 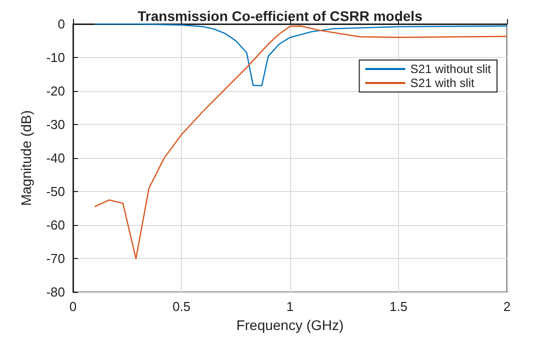 What do you see at coordinates (290, 325) in the screenshot?
I see `x-axis-title: Frequency (GHz)` at bounding box center [290, 325].